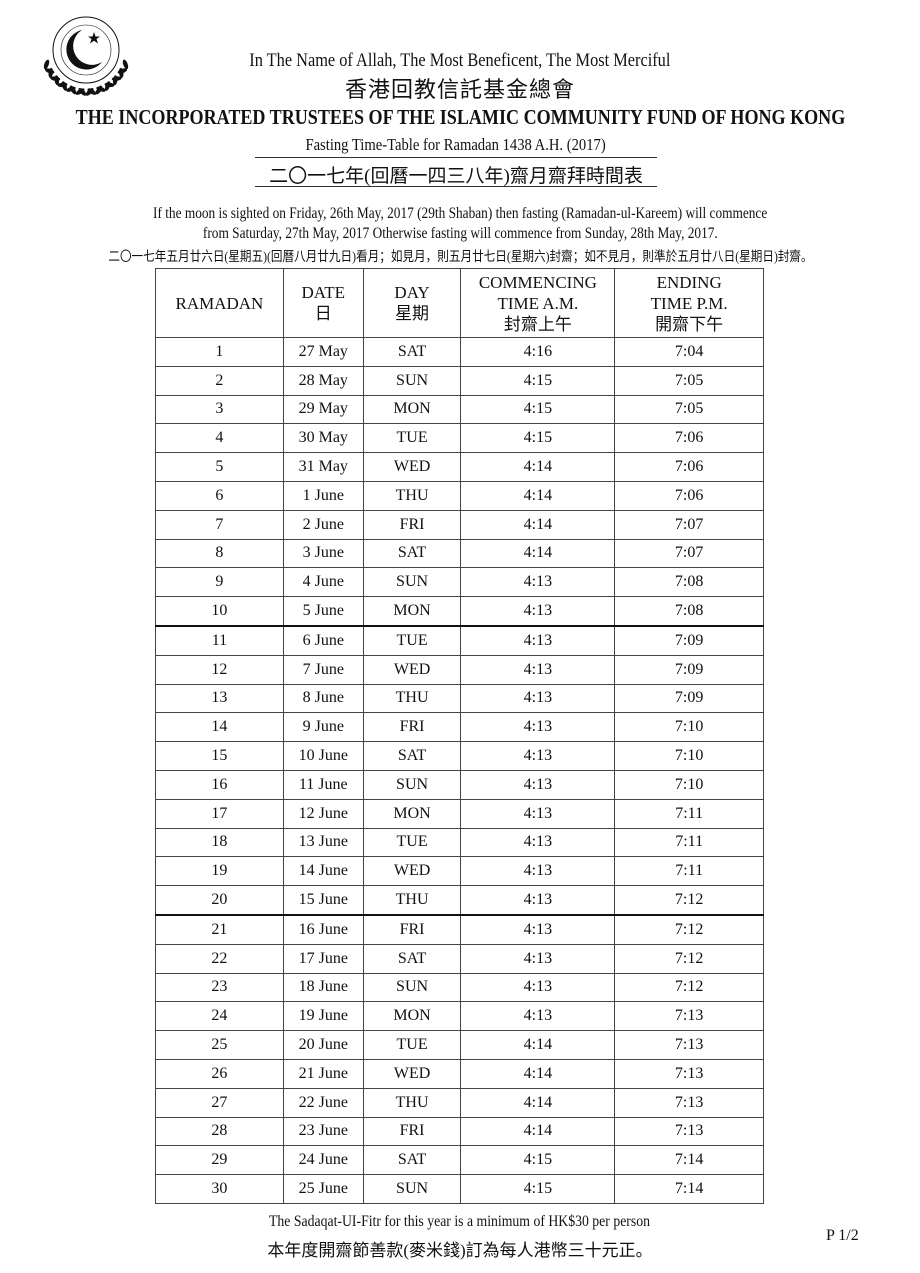  Describe the element at coordinates (689, 303) in the screenshot. I see `column-header: ENDING TIME P.M. 開齋下午` at that location.